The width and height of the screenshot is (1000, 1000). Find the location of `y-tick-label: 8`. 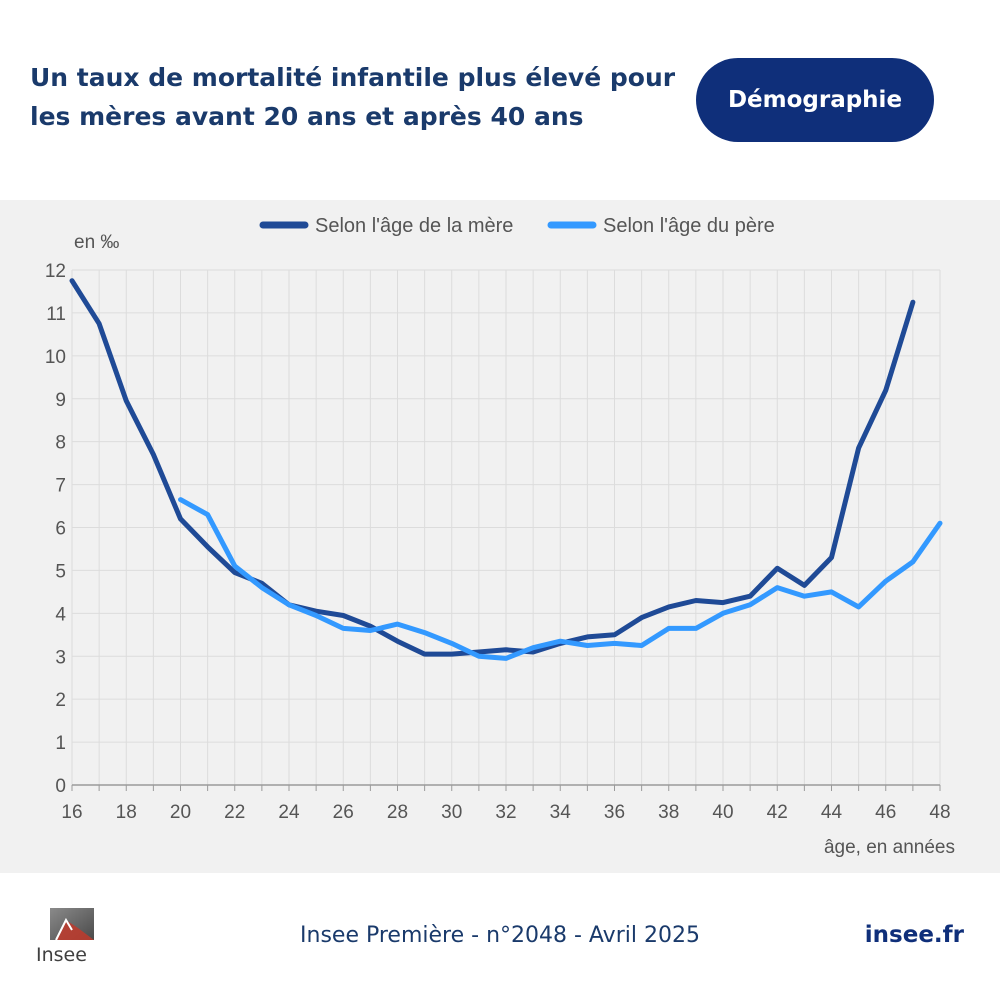

y-tick-label: 8 is located at coordinates (60, 443).